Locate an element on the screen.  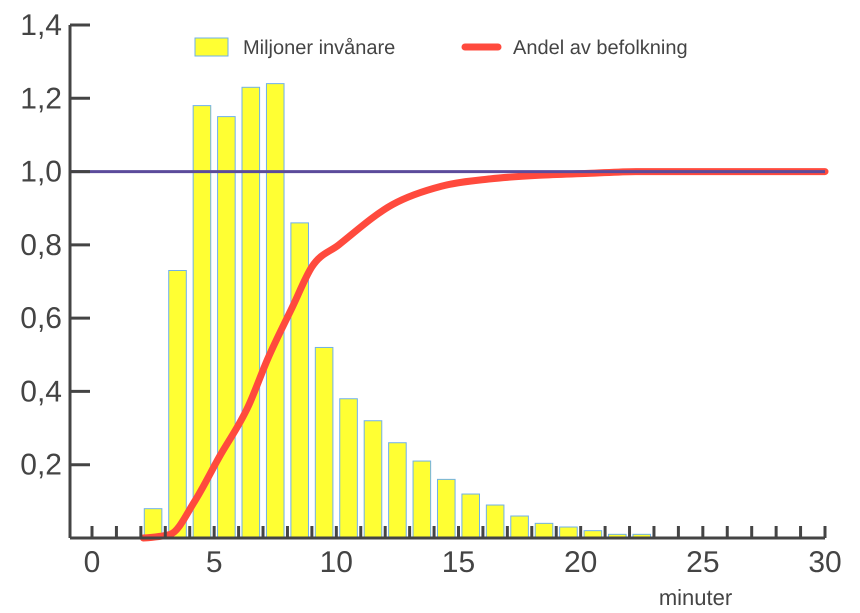
x-tick-label: 10 is located at coordinates (337, 562).